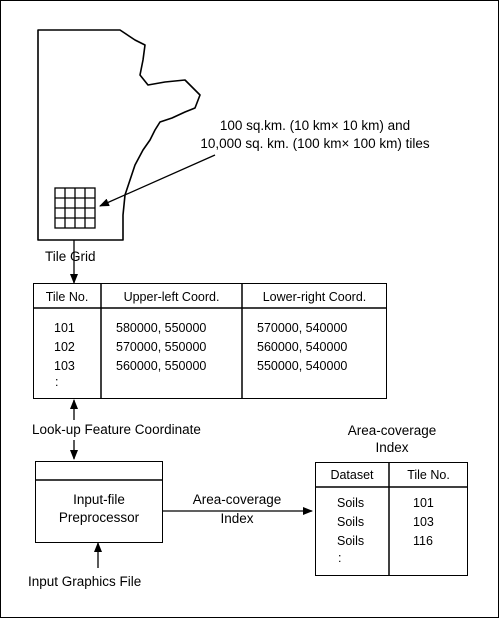 The width and height of the screenshot is (499, 618). I want to click on tiles-caption-line1: 100 sq.km. (10 km× 10 km) and, so click(315, 125).